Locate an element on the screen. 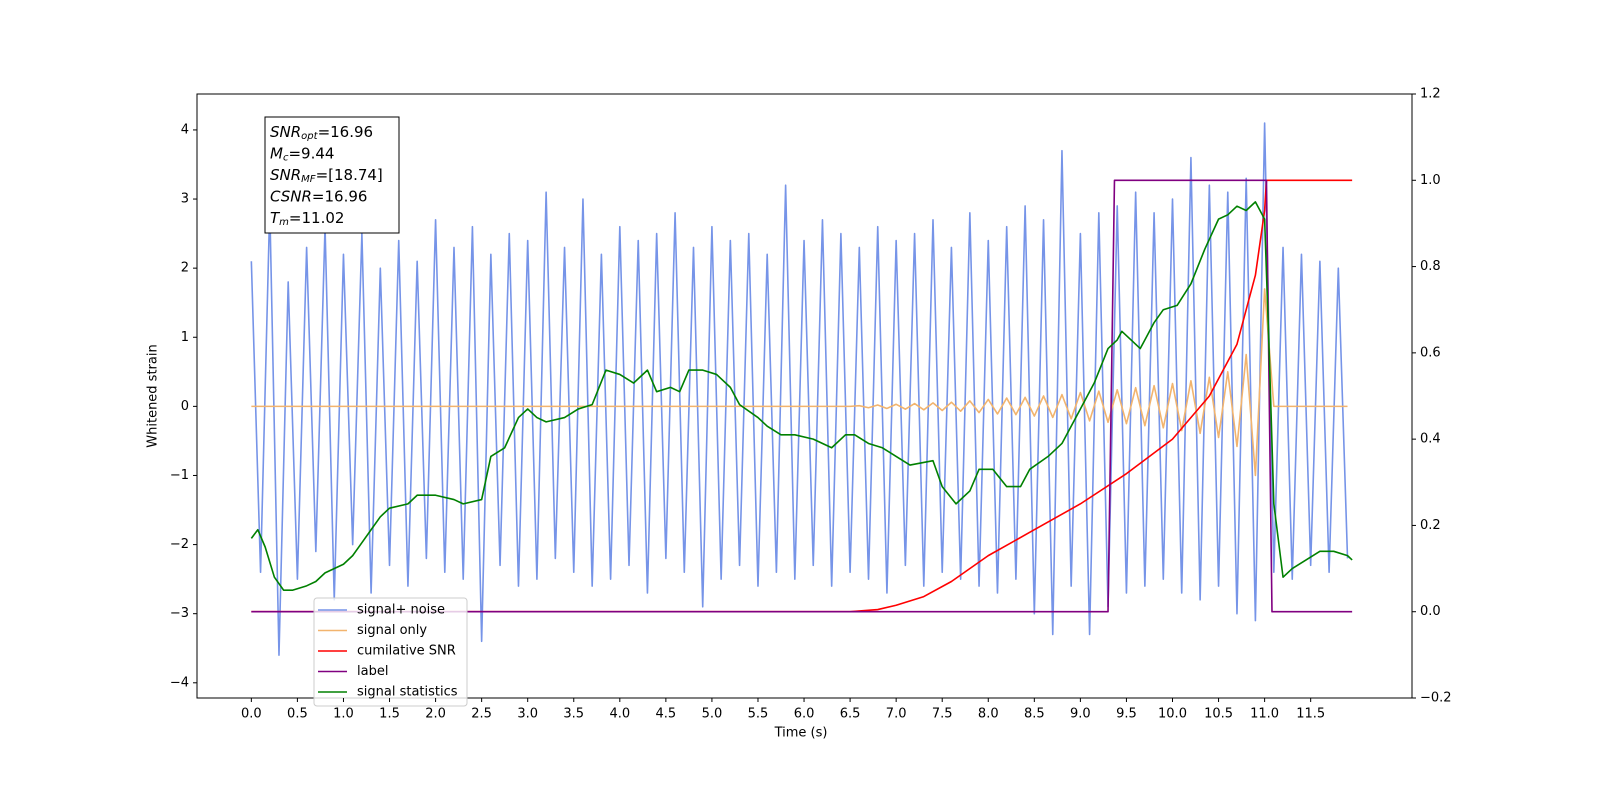 Image resolution: width=1600 pixels, height=800 pixels. x-tick-label: 7.0 is located at coordinates (896, 714).